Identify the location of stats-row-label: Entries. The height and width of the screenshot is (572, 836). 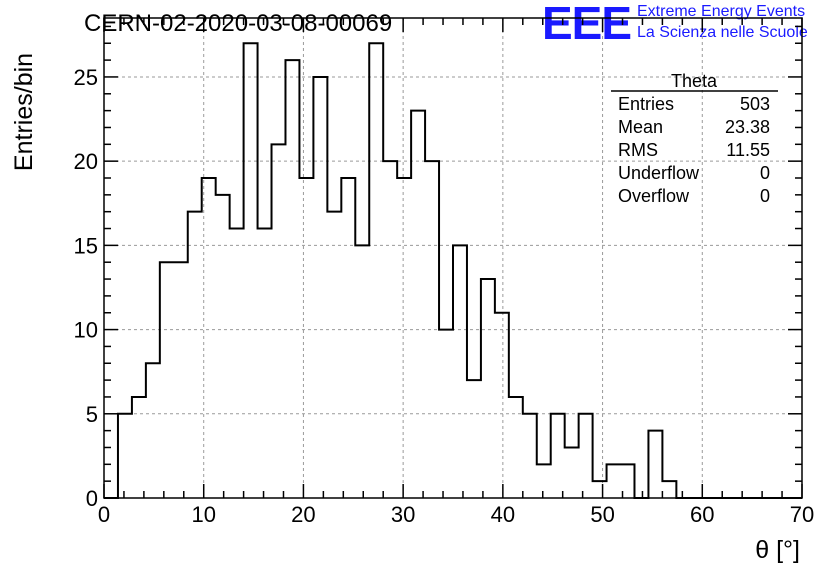
(646, 104).